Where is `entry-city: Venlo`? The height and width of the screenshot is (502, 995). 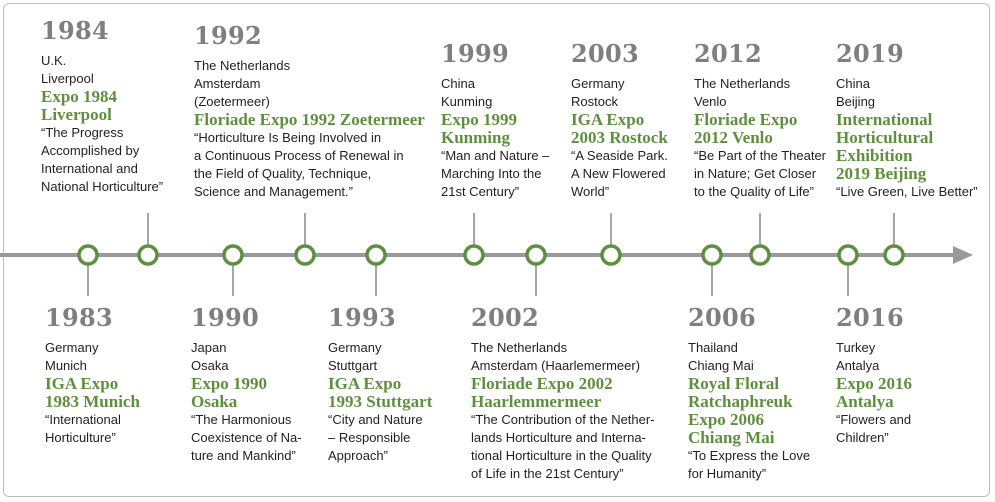 entry-city: Venlo is located at coordinates (710, 101).